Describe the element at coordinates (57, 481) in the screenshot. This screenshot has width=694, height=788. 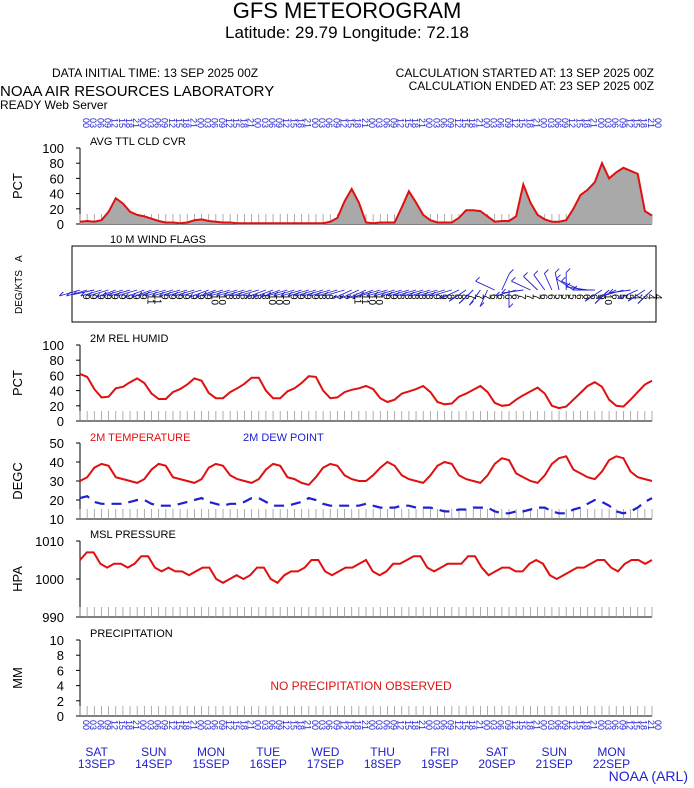
I see `y-tick-label: 30` at that location.